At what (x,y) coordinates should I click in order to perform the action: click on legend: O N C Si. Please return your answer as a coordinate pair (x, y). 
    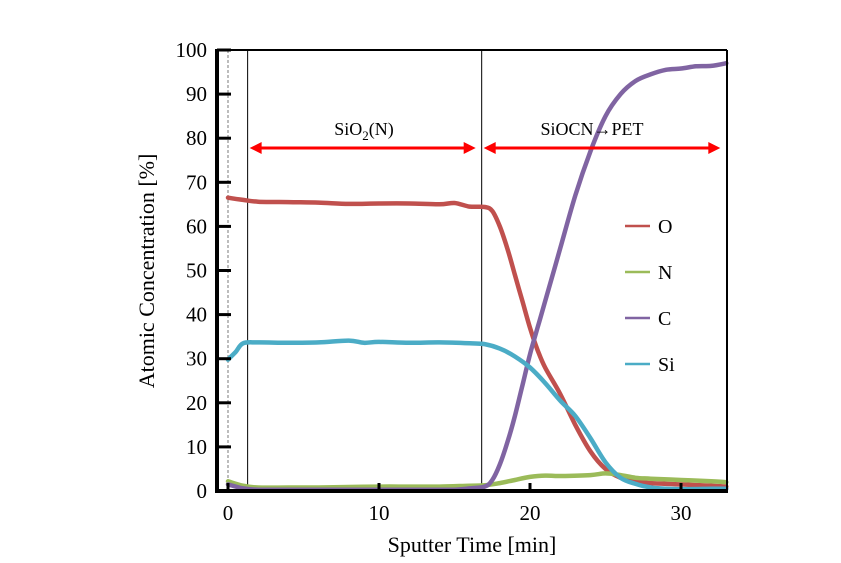
    Looking at the image, I should click on (650, 296).